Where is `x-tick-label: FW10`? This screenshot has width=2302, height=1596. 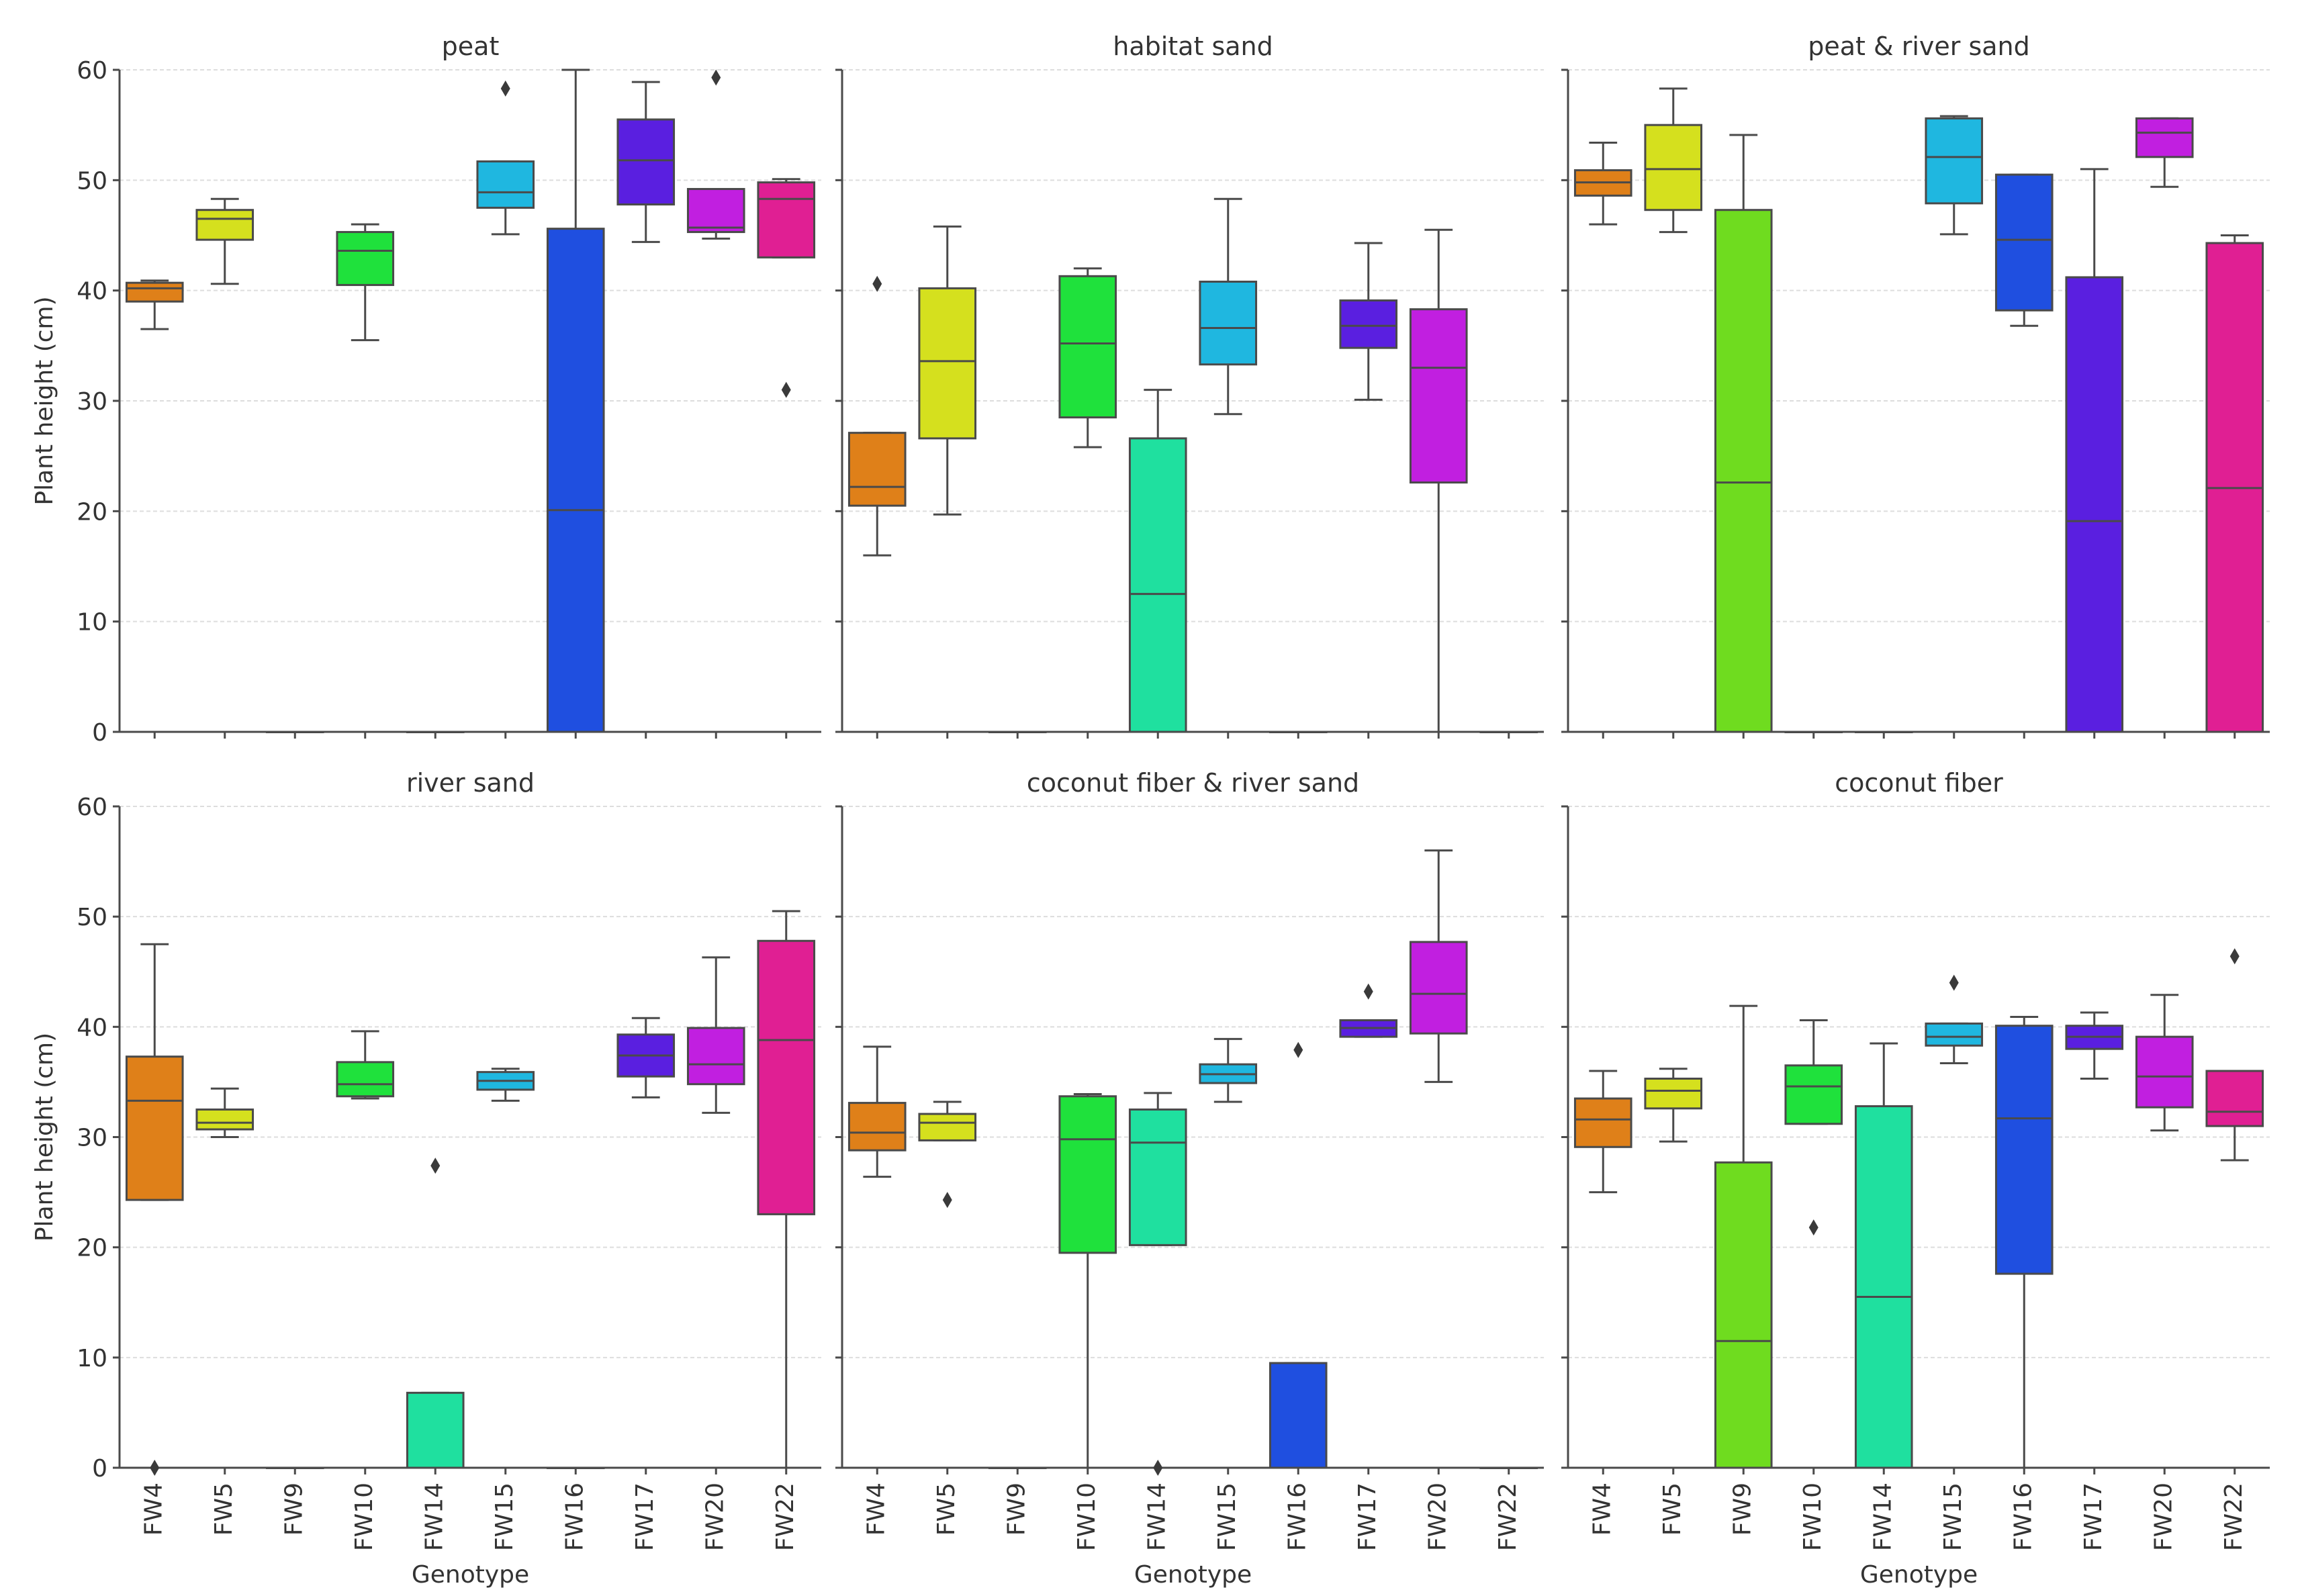
x-tick-label: FW10 is located at coordinates (1087, 1517).